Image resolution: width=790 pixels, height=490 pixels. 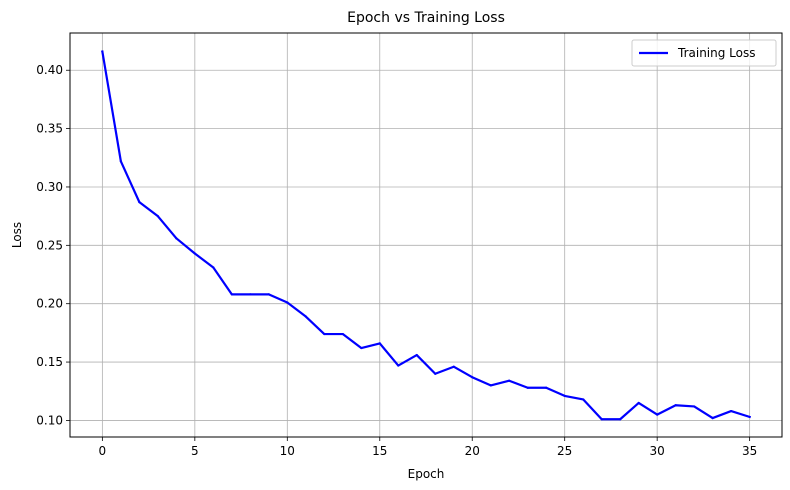 What do you see at coordinates (17, 235) in the screenshot?
I see `y-axis-title: Loss` at bounding box center [17, 235].